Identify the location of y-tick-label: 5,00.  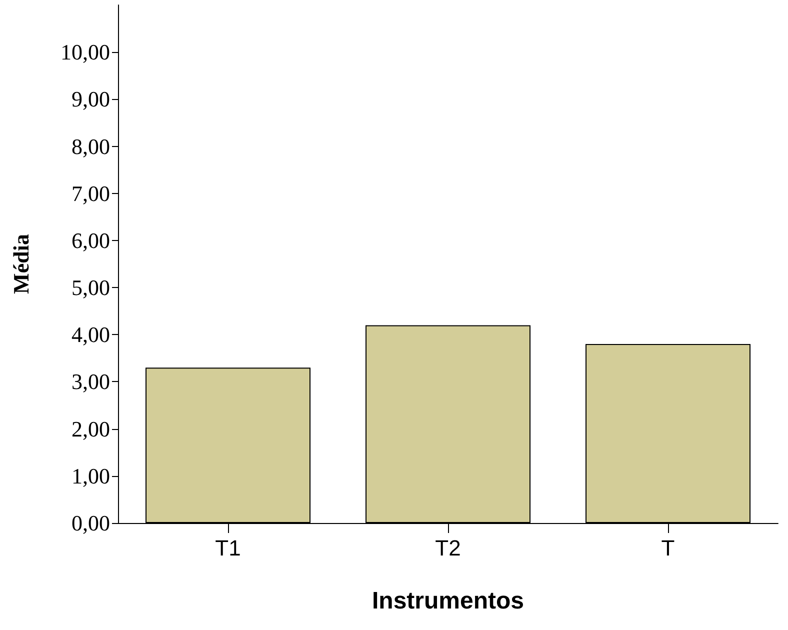
(91, 287).